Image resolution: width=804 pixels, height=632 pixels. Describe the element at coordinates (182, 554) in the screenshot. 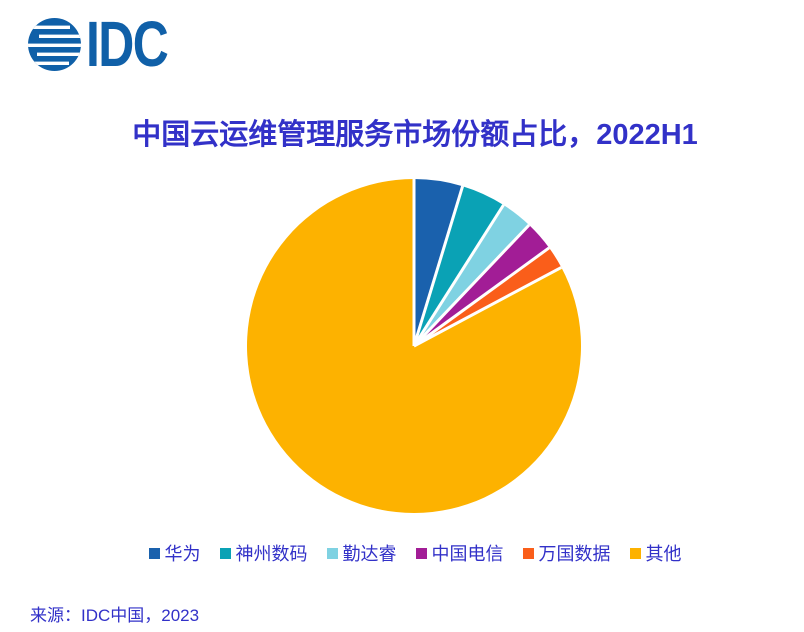

I see `legend-label: 华为` at that location.